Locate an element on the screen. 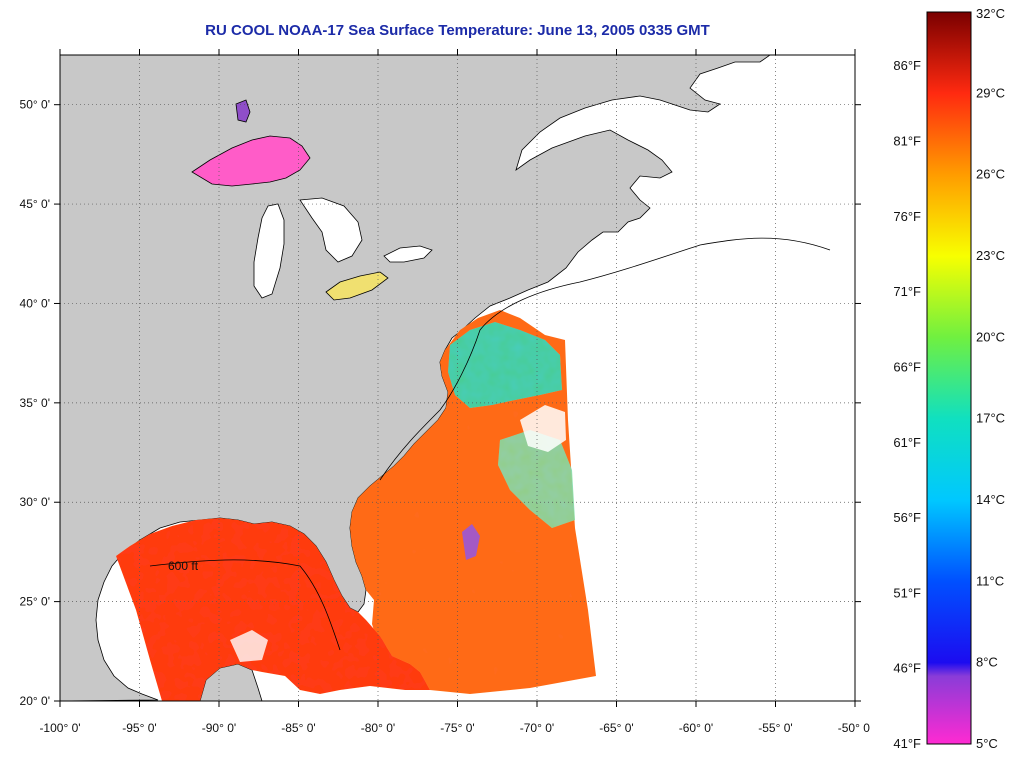 Image resolution: width=1016 pixels, height=761 pixels. lat-tick-label: 30° 0' is located at coordinates (35, 502).